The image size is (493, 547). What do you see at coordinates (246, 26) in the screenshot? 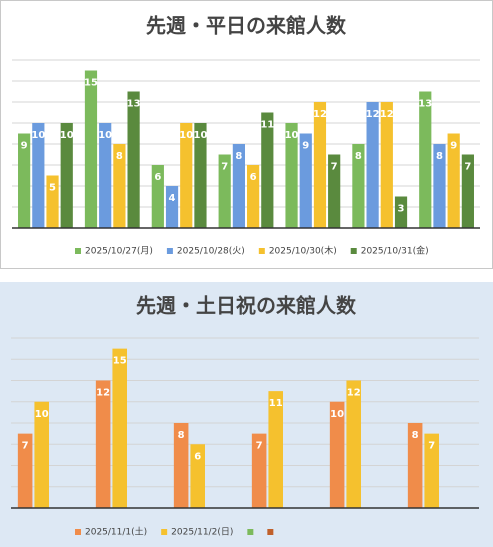
I see `chart-title: 先週・平日の来館人数` at bounding box center [246, 26].